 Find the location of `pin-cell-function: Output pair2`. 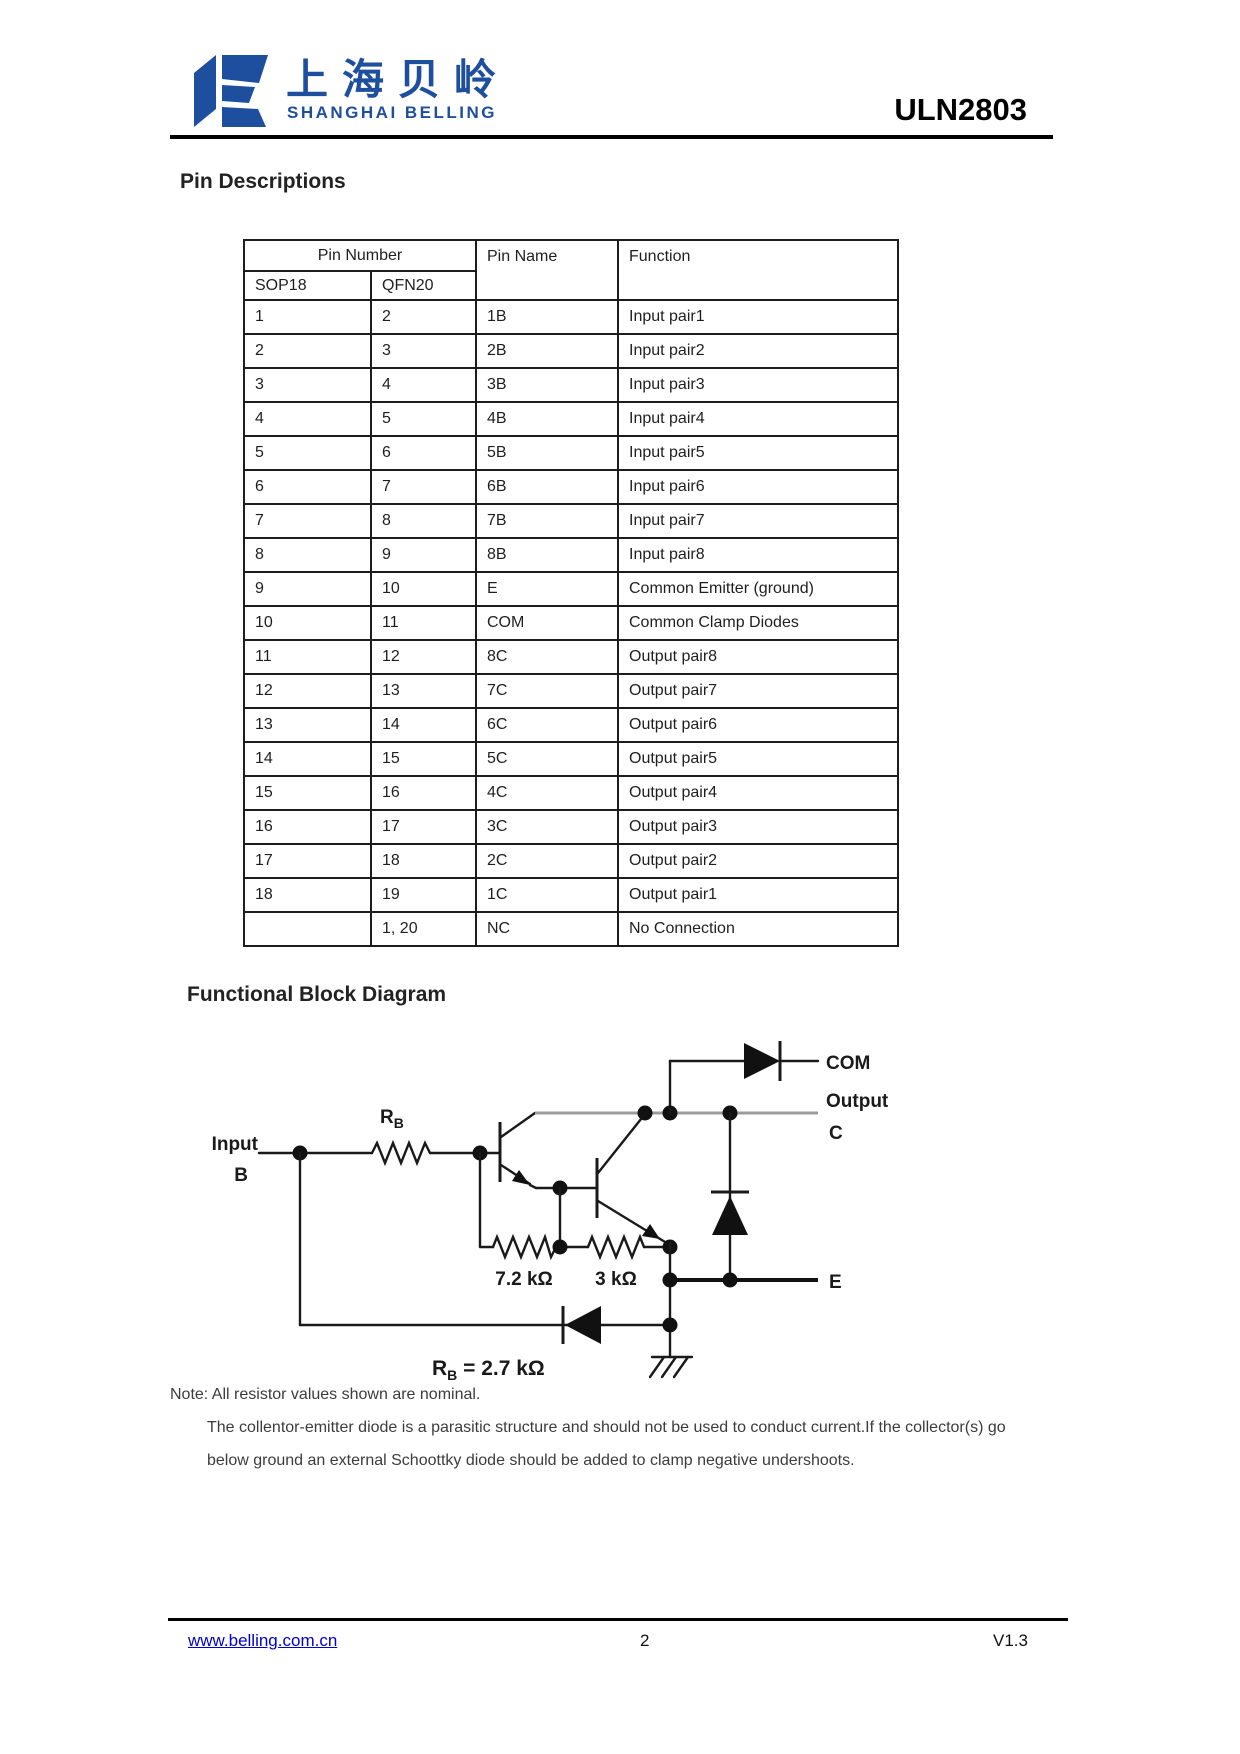

pin-cell-function: Output pair2 is located at coordinates (758, 861).